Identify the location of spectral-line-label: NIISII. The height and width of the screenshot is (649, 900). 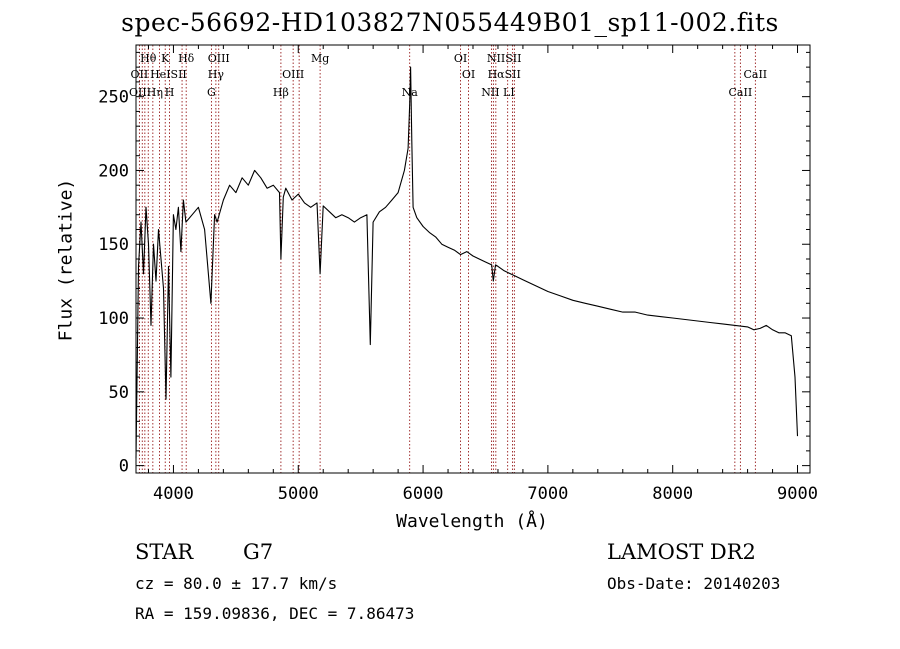
(504, 58).